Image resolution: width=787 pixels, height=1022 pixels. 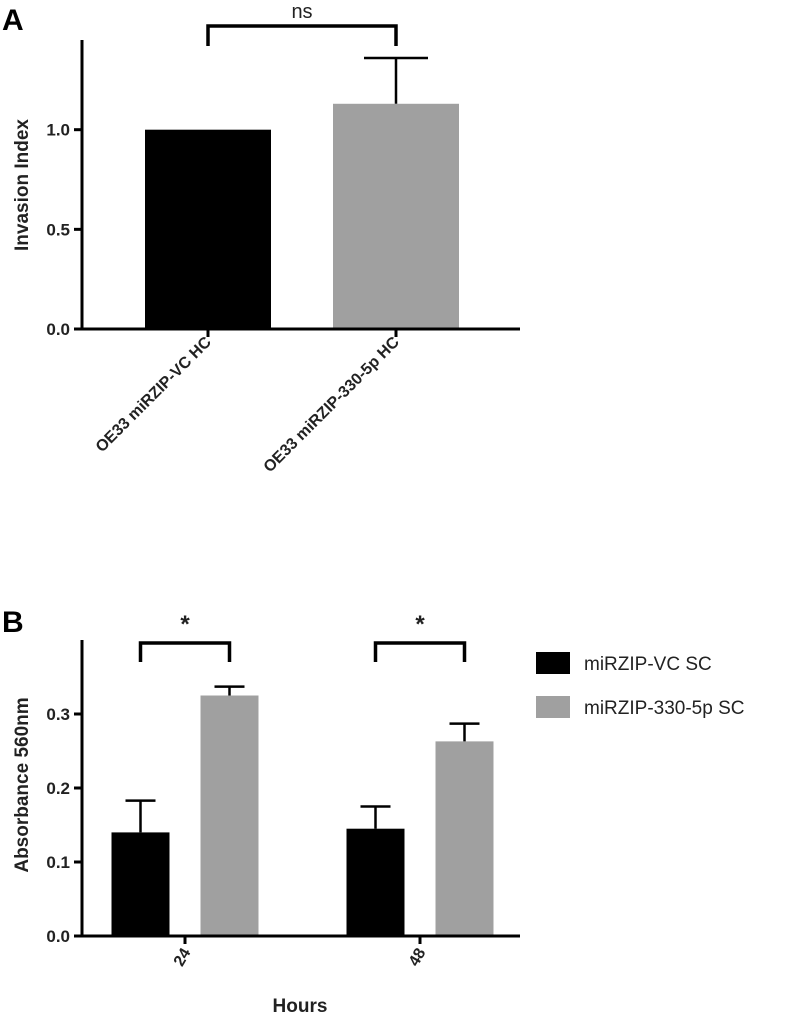 What do you see at coordinates (664, 708) in the screenshot?
I see `panel-b-legend-label-2: miRZIP-330-5p SC` at bounding box center [664, 708].